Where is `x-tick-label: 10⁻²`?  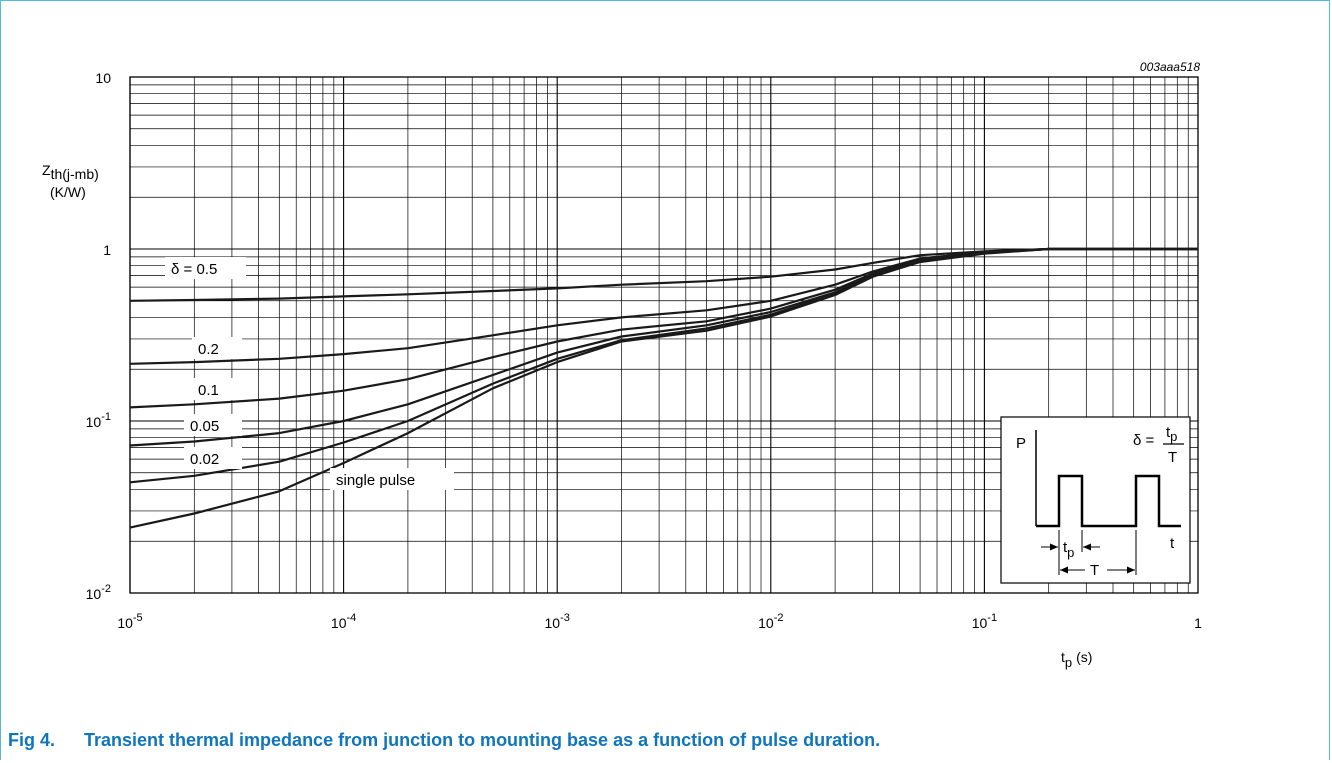
x-tick-label: 10⁻² is located at coordinates (770, 621).